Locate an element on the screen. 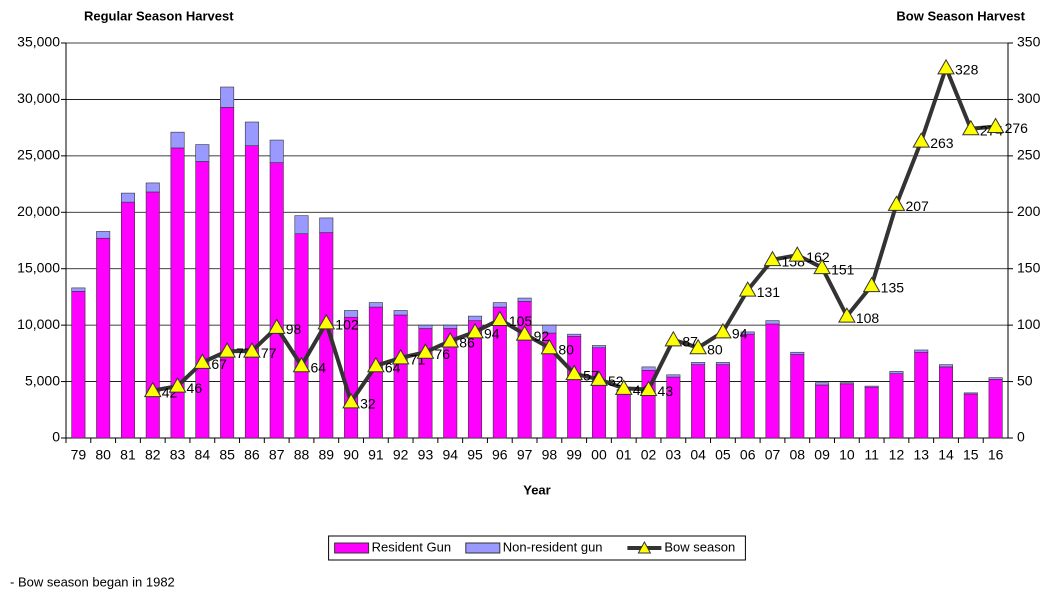 The height and width of the screenshot is (600, 1058). data-label: 92 is located at coordinates (542, 336).